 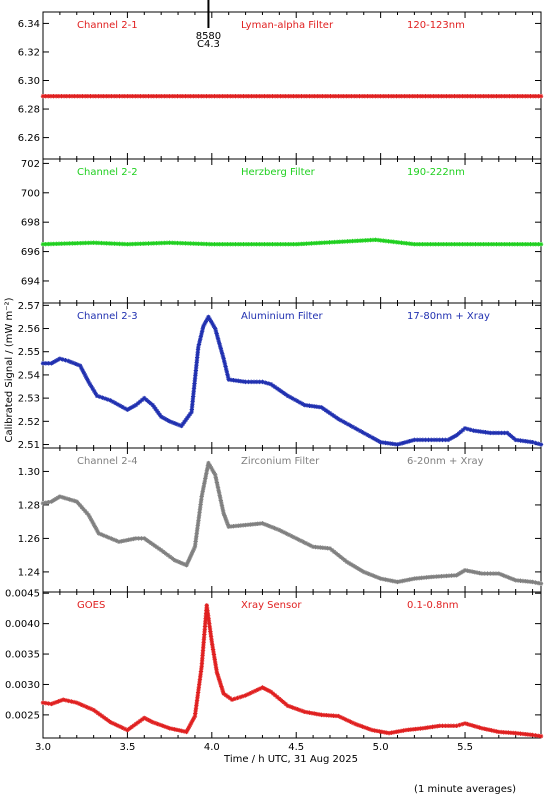 What do you see at coordinates (29, 24) in the screenshot?
I see `y-tick-label: 6.34` at bounding box center [29, 24].